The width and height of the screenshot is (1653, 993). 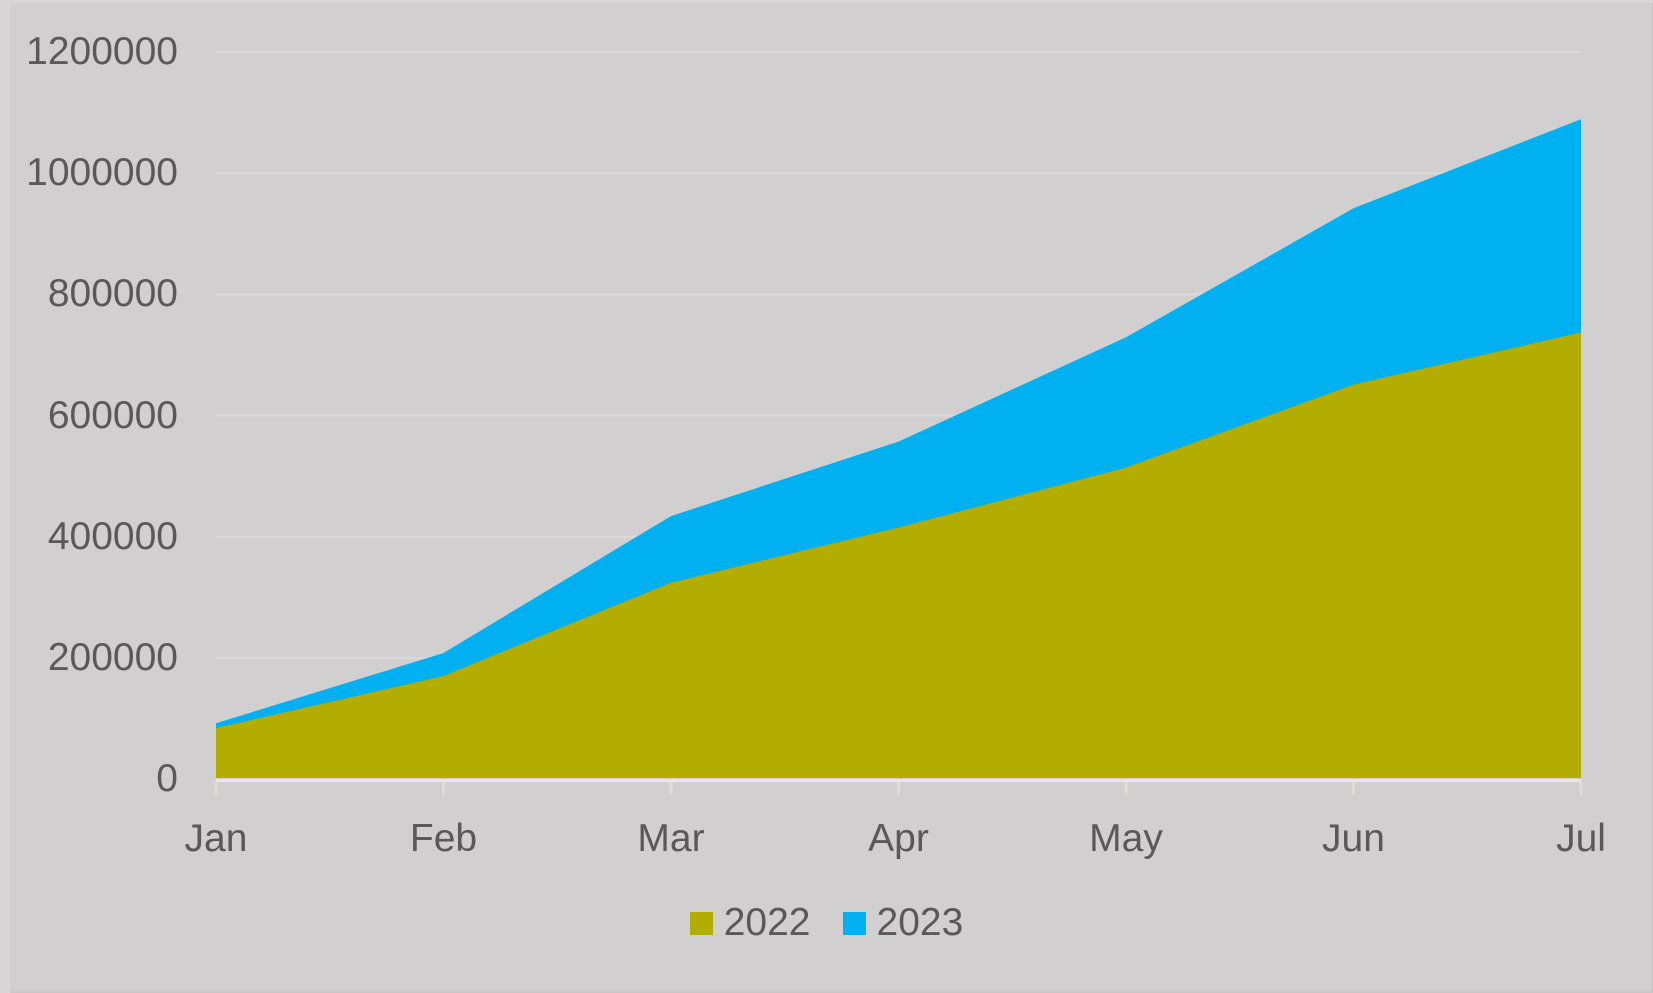 I want to click on x-axis-category-label: Apr, so click(x=898, y=838).